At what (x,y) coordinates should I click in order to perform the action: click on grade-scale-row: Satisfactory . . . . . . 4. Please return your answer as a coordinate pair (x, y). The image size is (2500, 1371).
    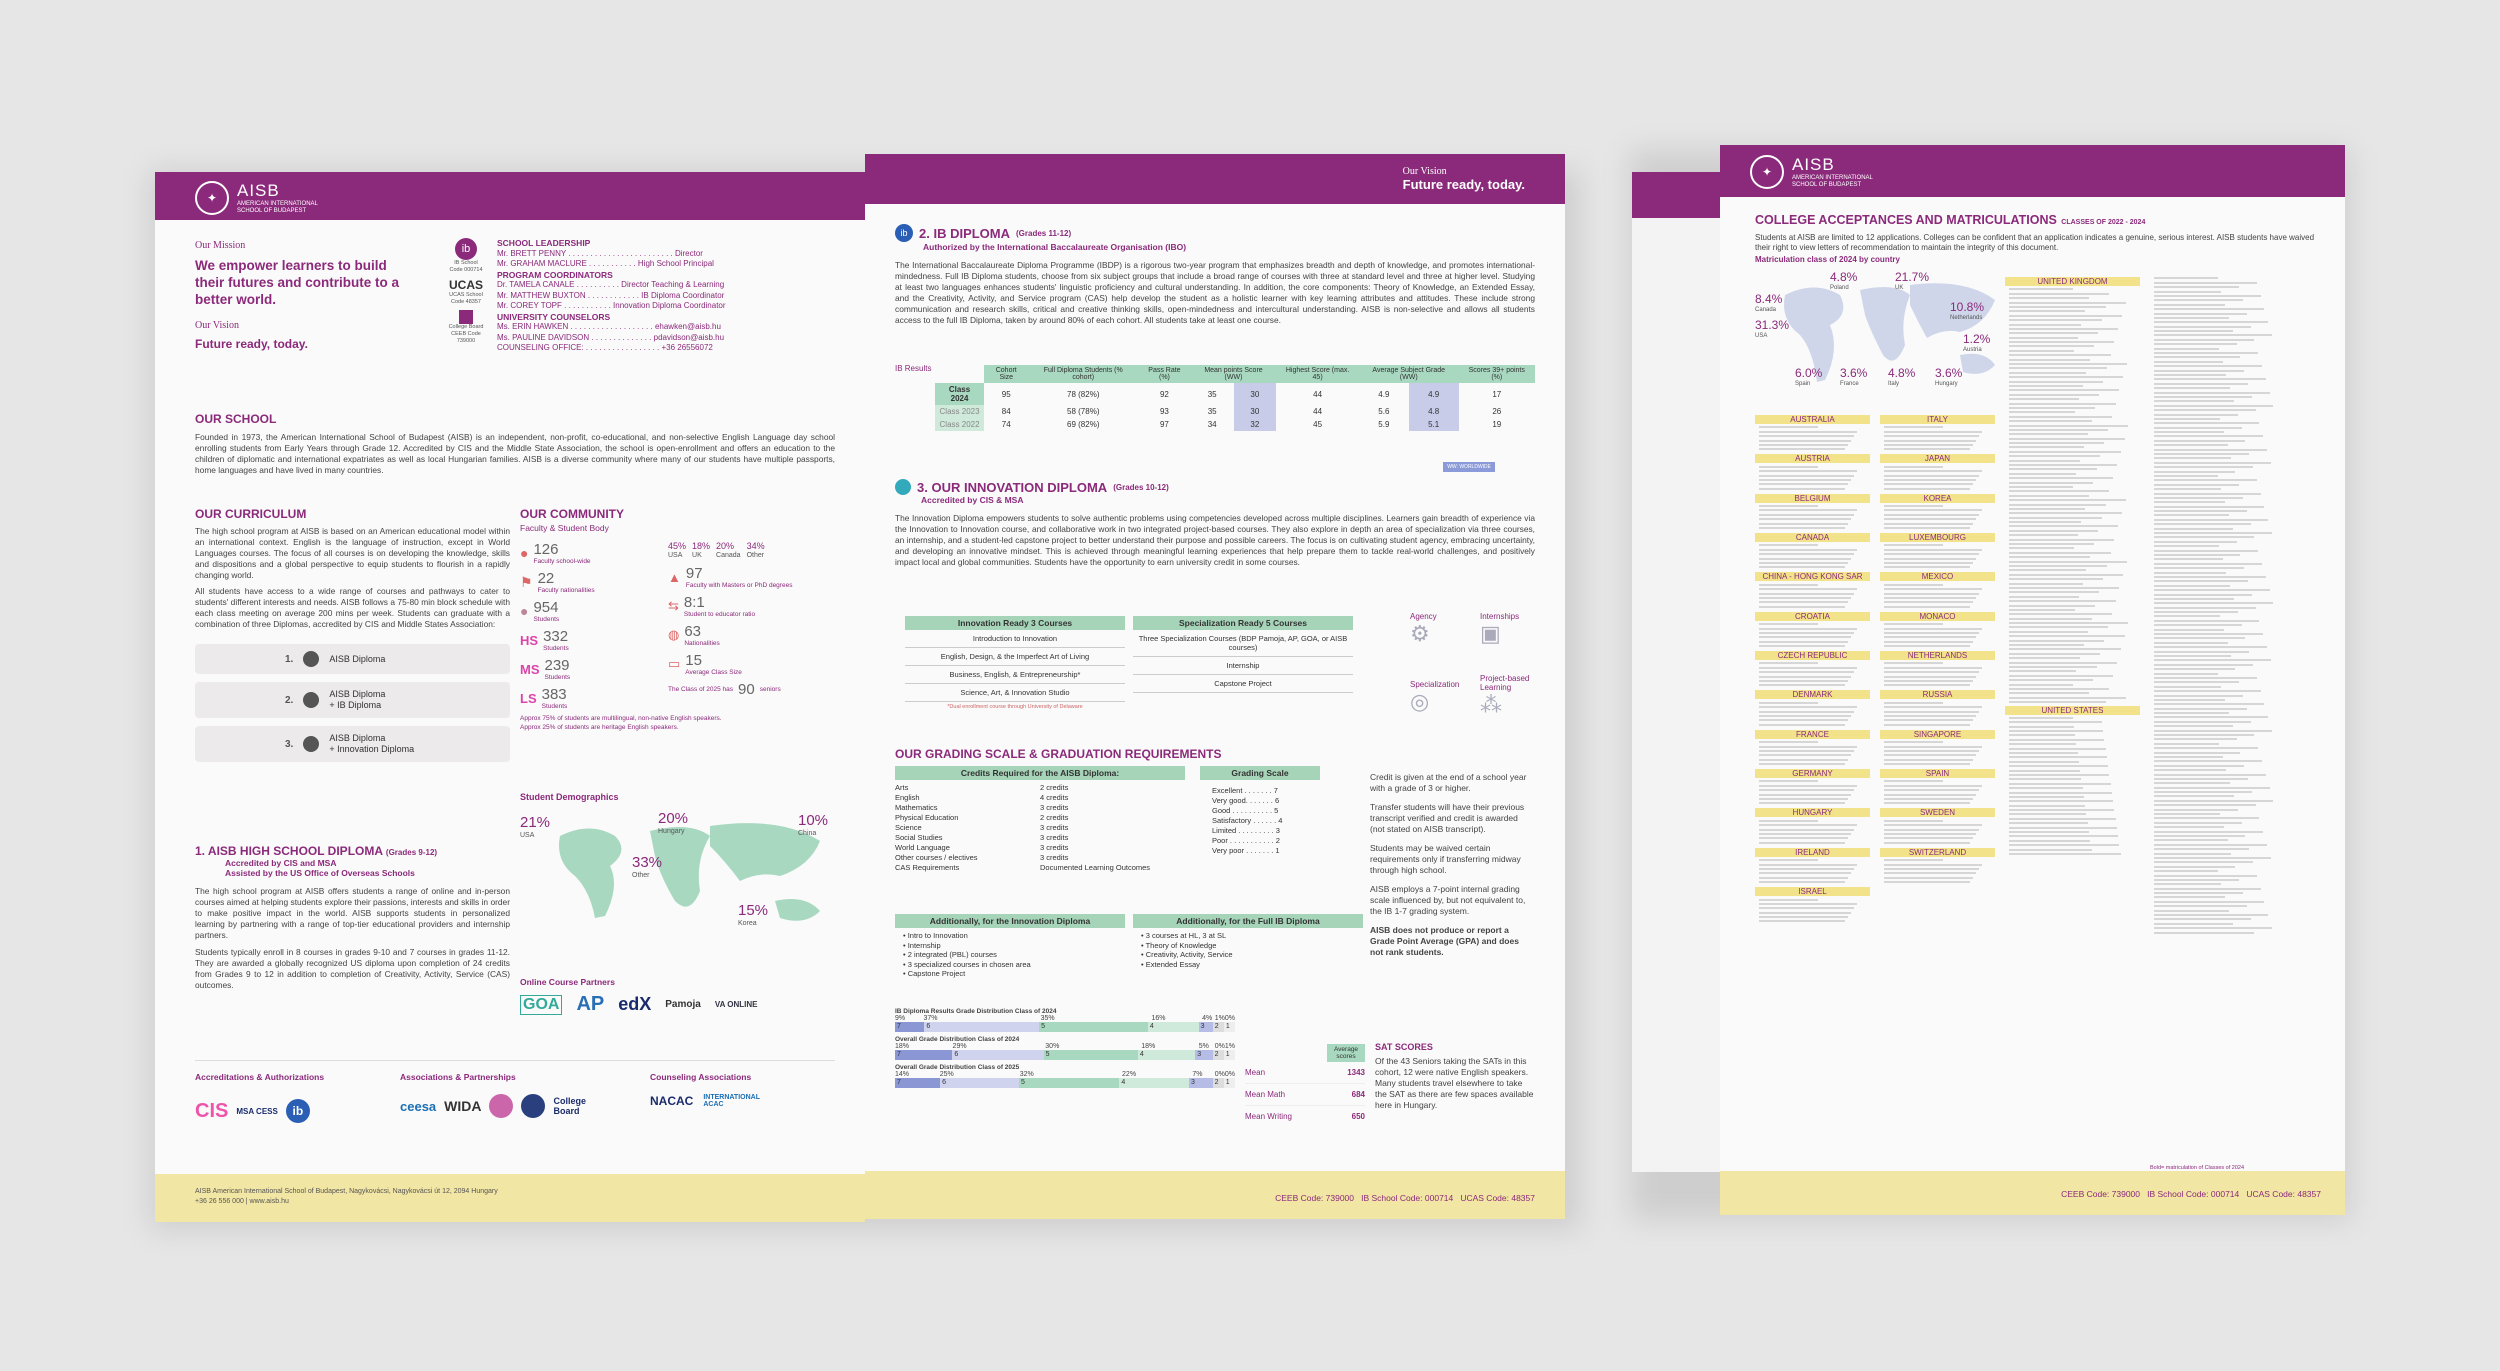
    Looking at the image, I should click on (1247, 820).